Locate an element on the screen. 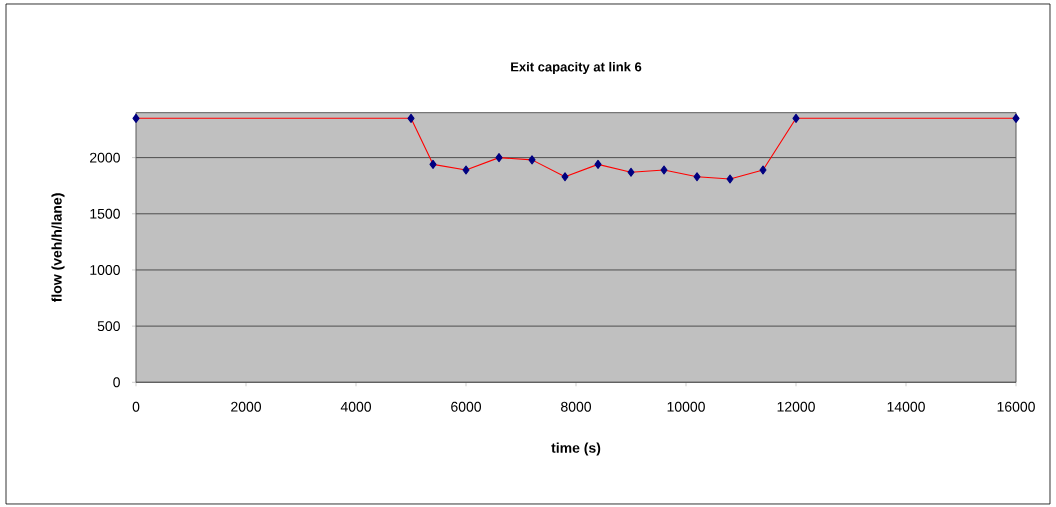  x-tick-label: 8000 is located at coordinates (576, 406).